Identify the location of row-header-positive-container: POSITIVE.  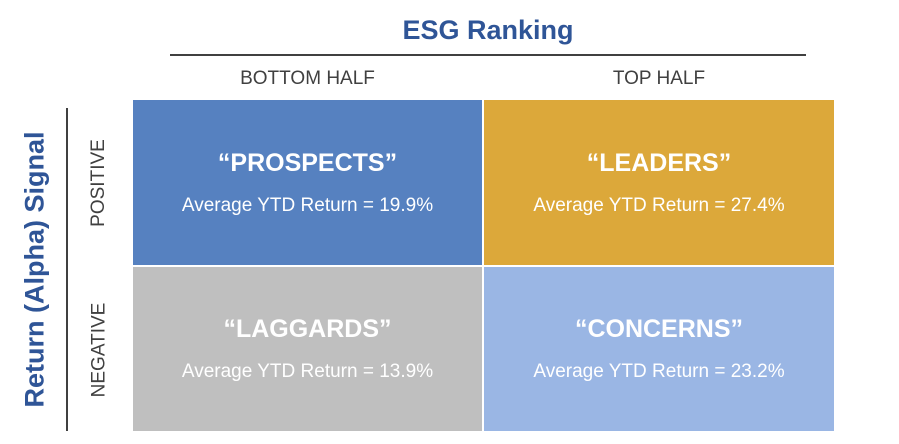
(99, 182).